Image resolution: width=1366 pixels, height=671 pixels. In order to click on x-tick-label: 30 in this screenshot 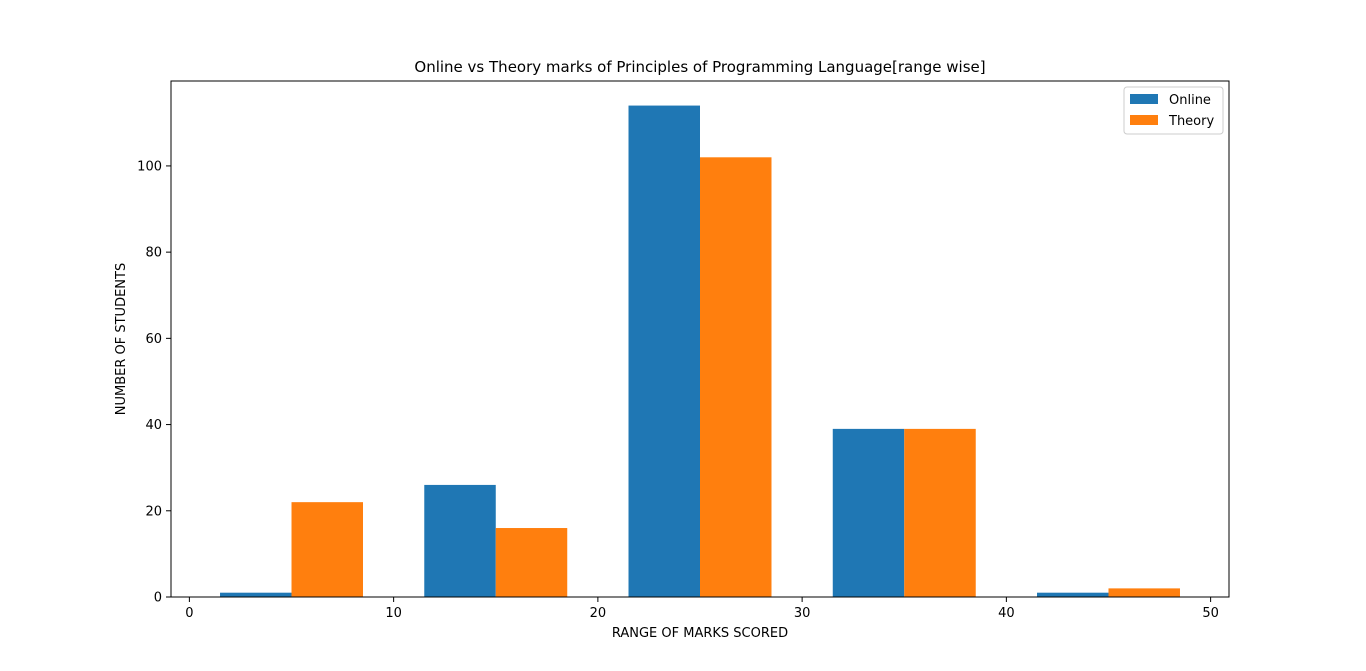, I will do `click(802, 613)`.